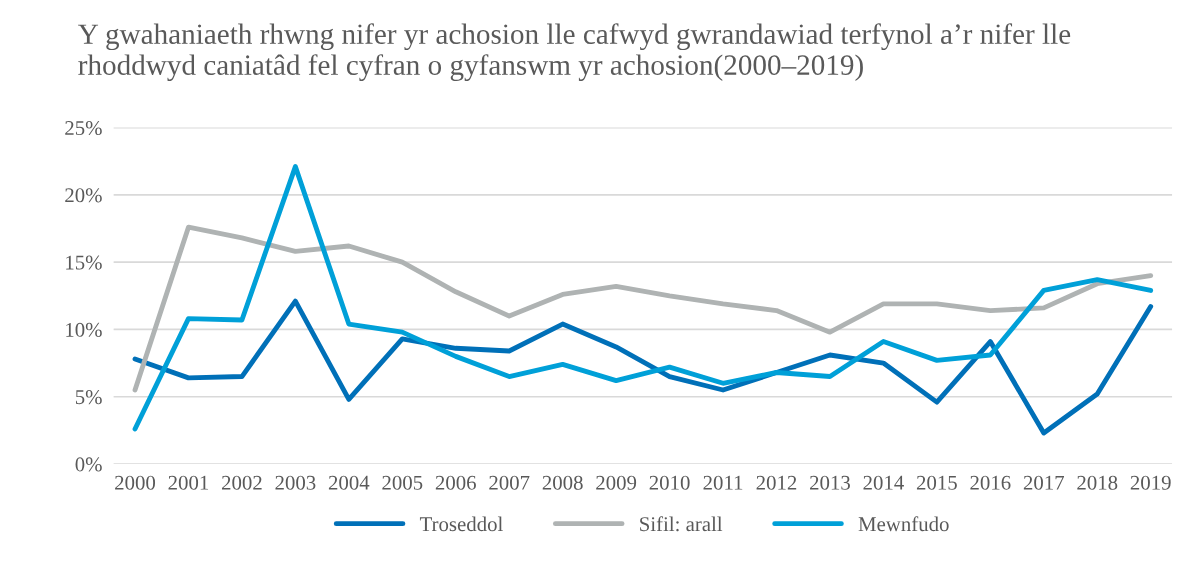 The height and width of the screenshot is (580, 1196). I want to click on chart-title: Y gwahaniaeth rhwng nifer yr achosion lle cafwyd gwrandawiad terfynol a’r nifer lle rhoddwyd caniatâd fel cyfran o gyfanswm yr achosion(2000–2019), so click(574, 52).